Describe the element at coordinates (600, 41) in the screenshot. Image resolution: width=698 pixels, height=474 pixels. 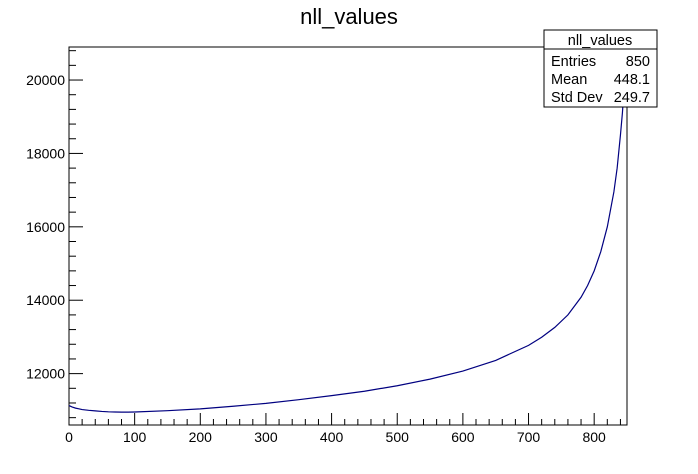
I see `stats-box-title: nll_values` at that location.